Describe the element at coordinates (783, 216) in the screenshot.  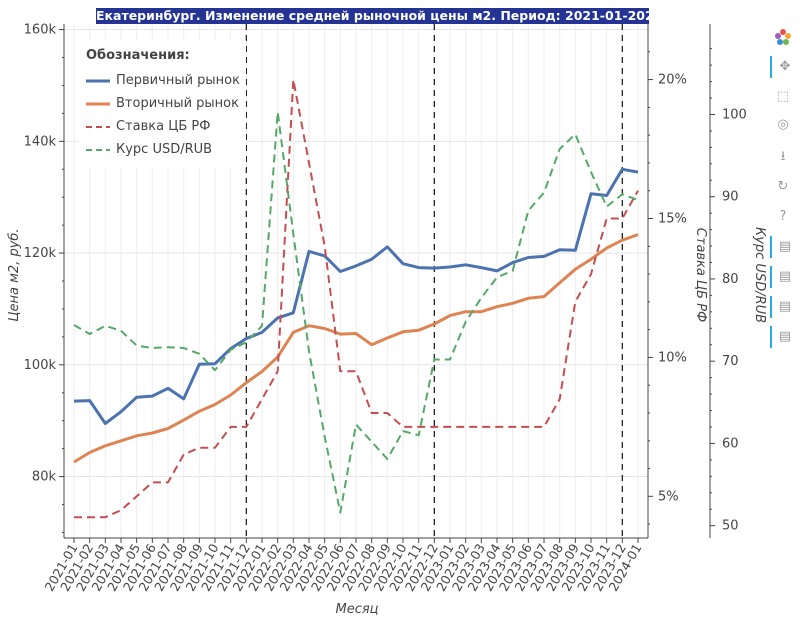
I see `help-icon: ?` at that location.